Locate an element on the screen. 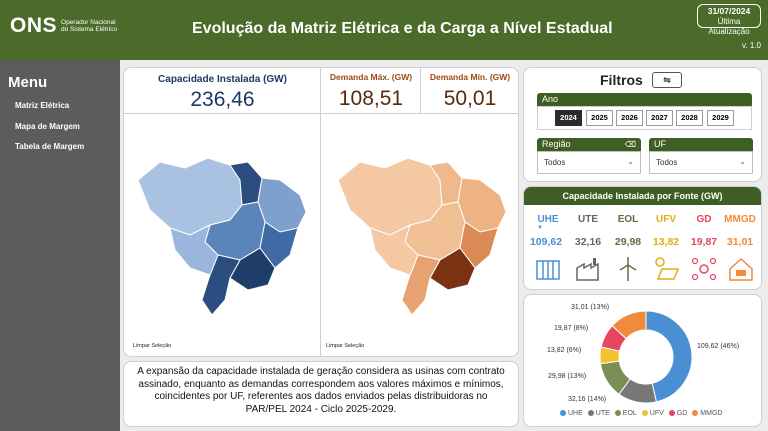 This screenshot has width=768, height=431. region-filter-label: Região is located at coordinates (556, 144).